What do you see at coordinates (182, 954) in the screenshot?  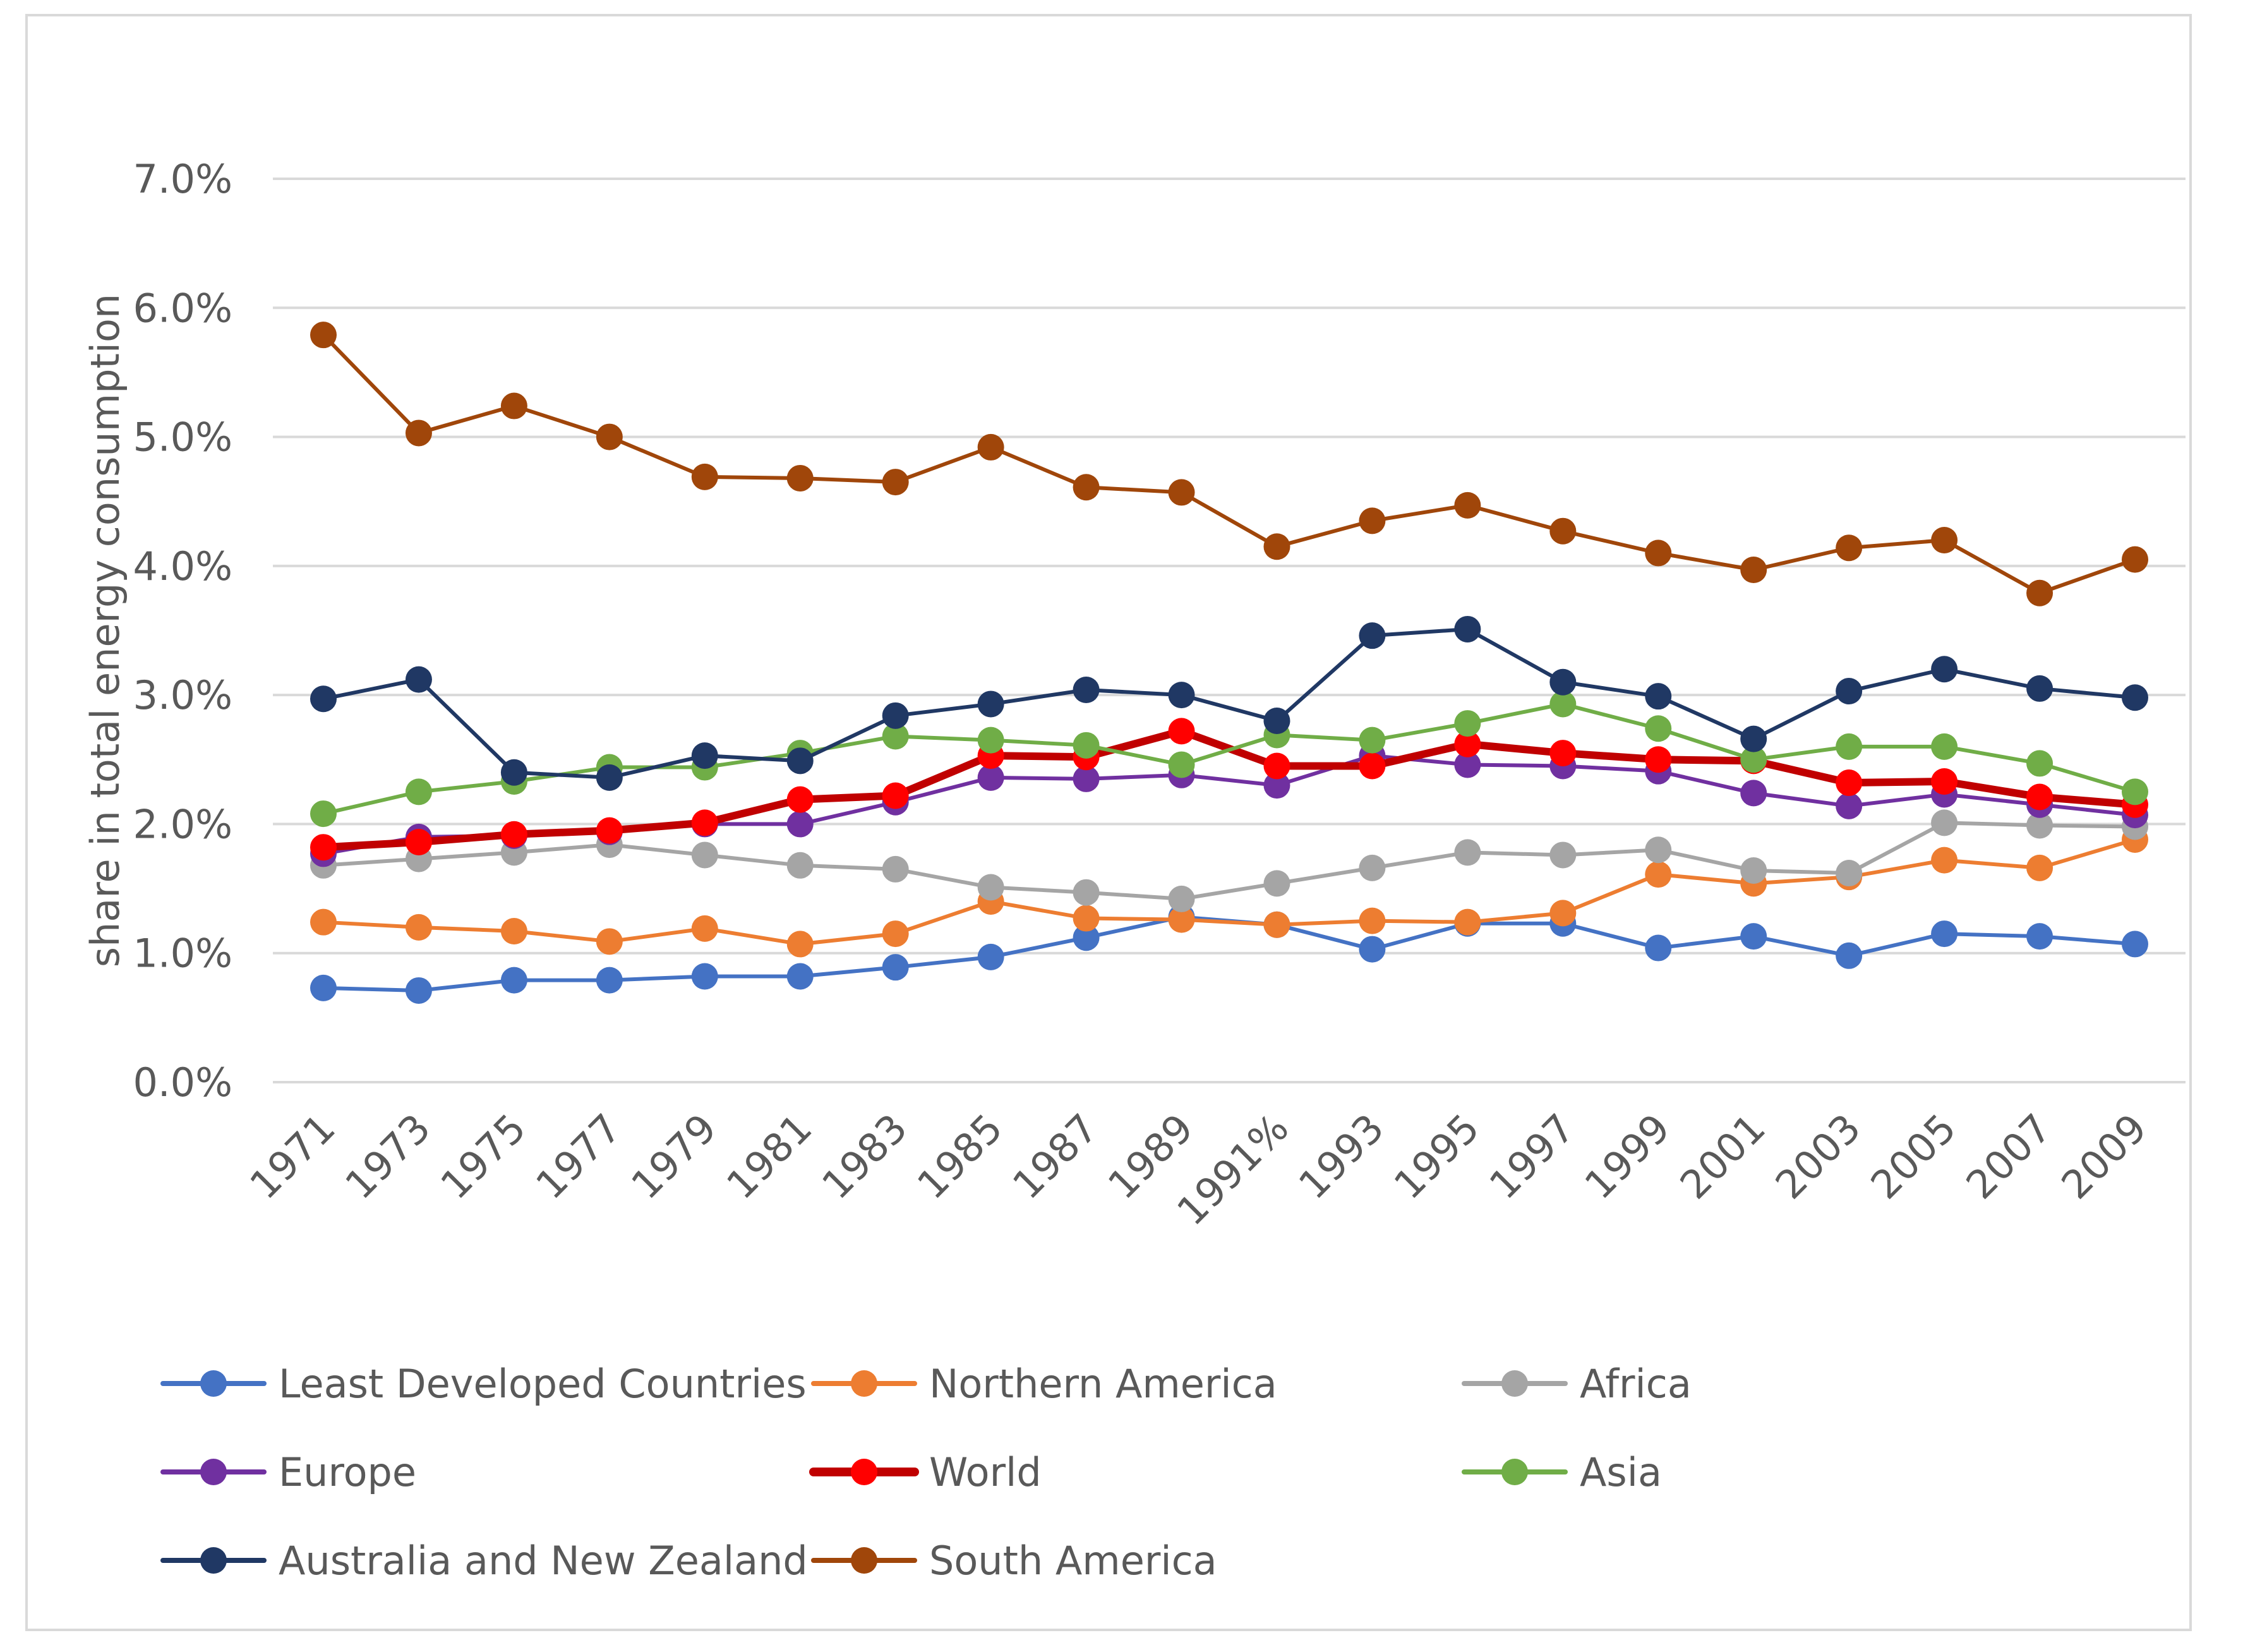 I see `y-tick-label: 1.0%` at bounding box center [182, 954].